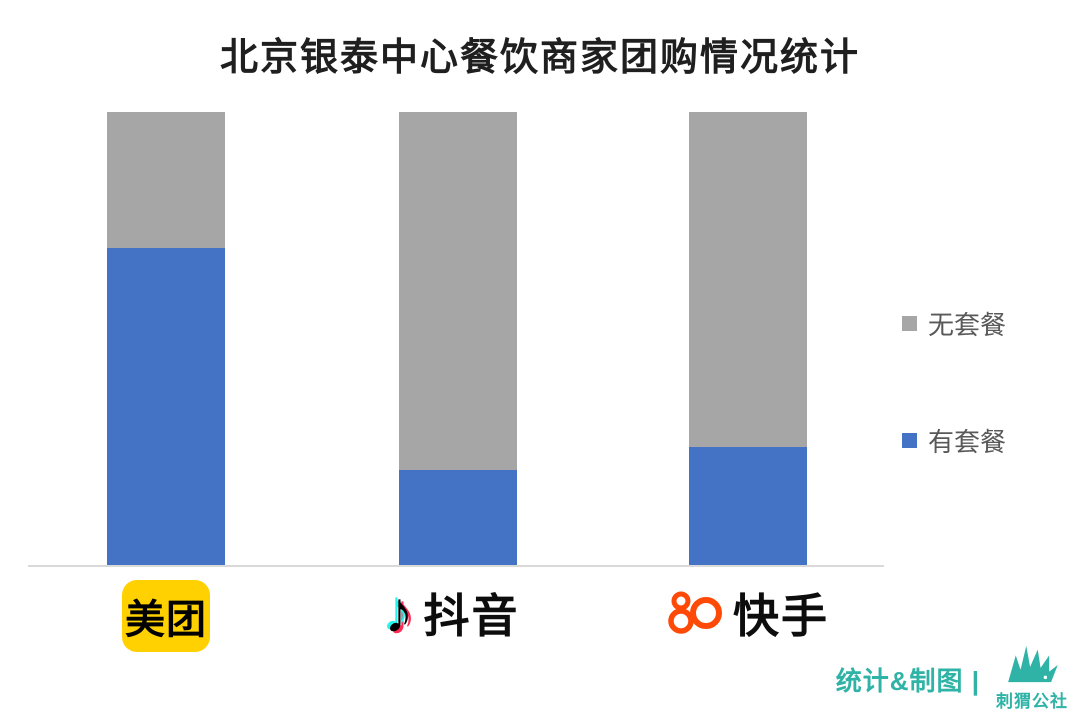 The image size is (1080, 722). What do you see at coordinates (967, 325) in the screenshot?
I see `legend-label: 无套餐` at bounding box center [967, 325].